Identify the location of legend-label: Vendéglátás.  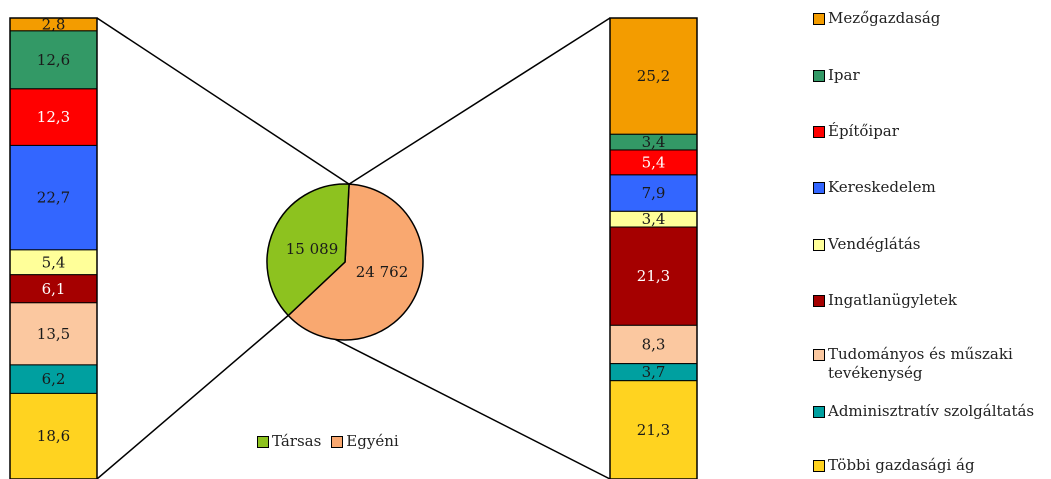
(874, 244).